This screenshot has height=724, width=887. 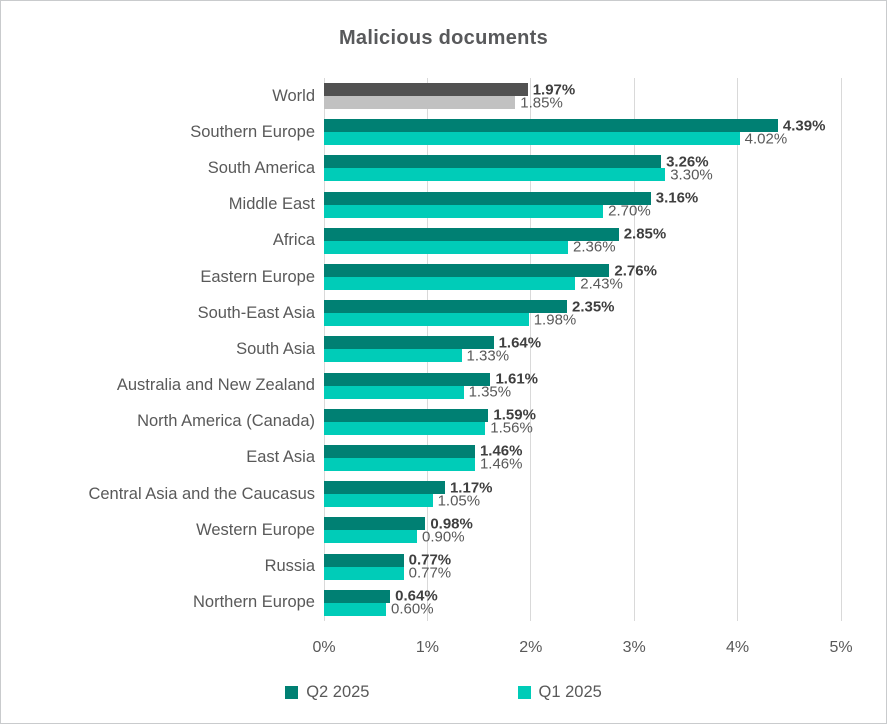 What do you see at coordinates (459, 501) in the screenshot?
I see `value-label: 1.05%` at bounding box center [459, 501].